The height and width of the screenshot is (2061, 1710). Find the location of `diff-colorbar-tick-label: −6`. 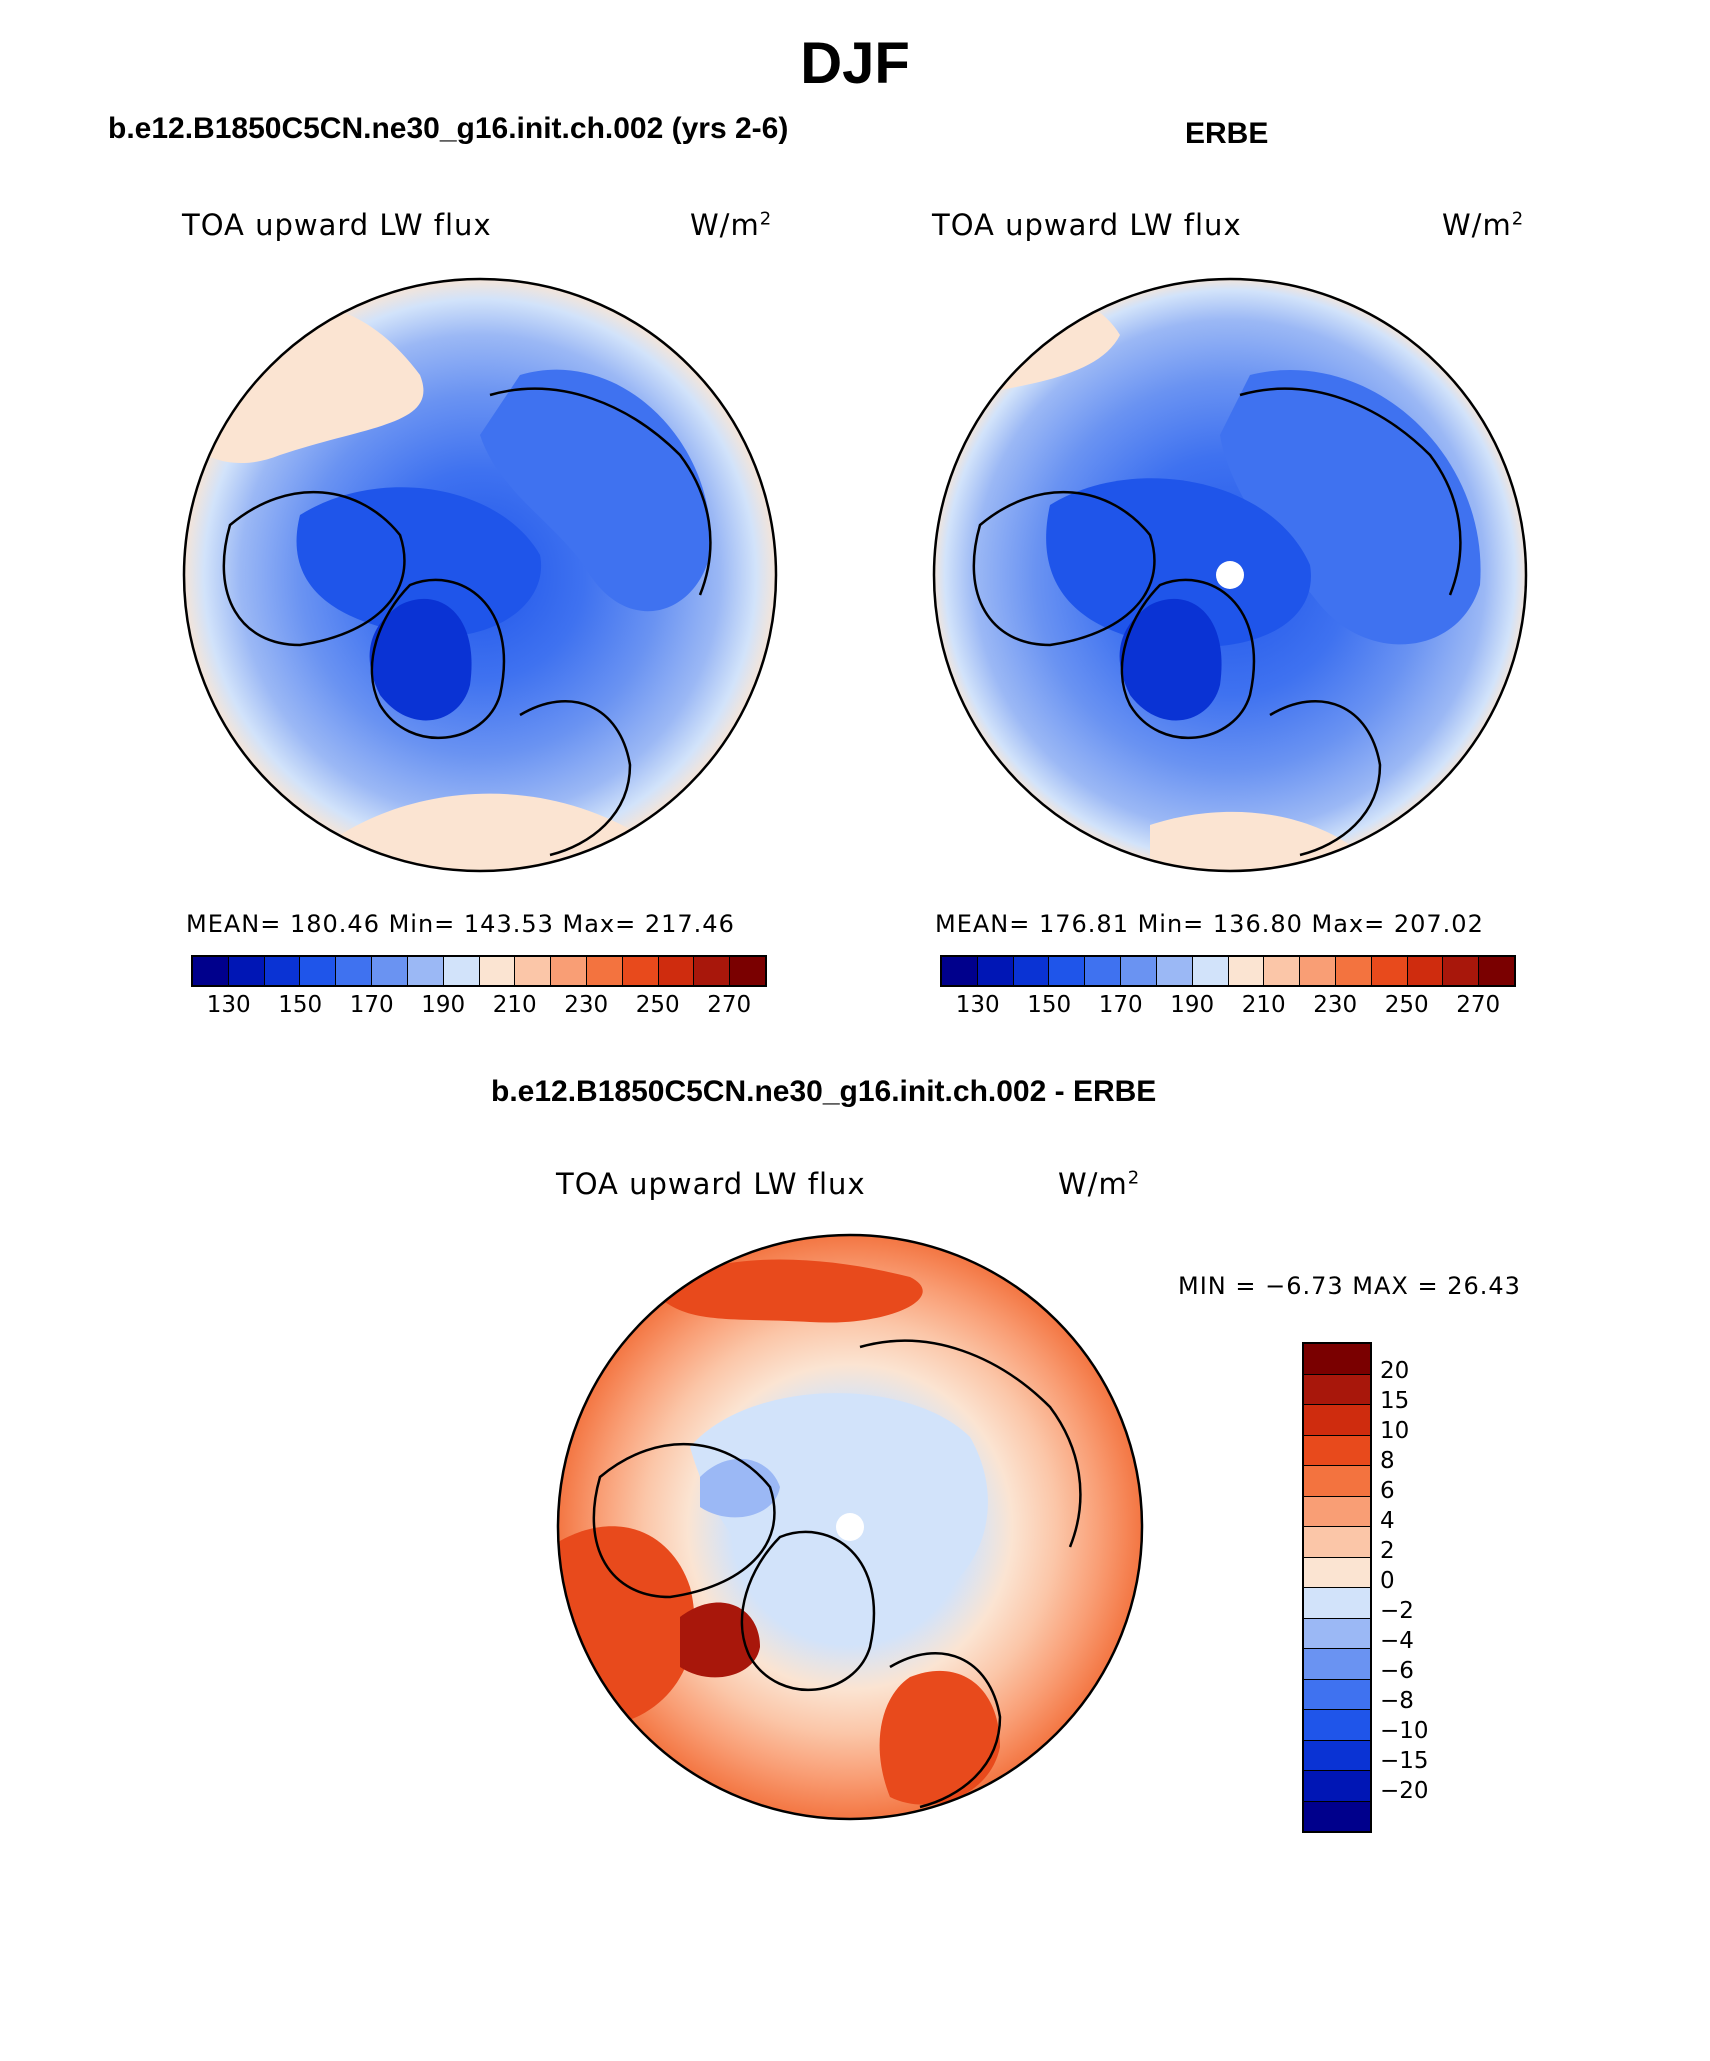

diff-colorbar-tick-label: −6 is located at coordinates (1397, 1671).